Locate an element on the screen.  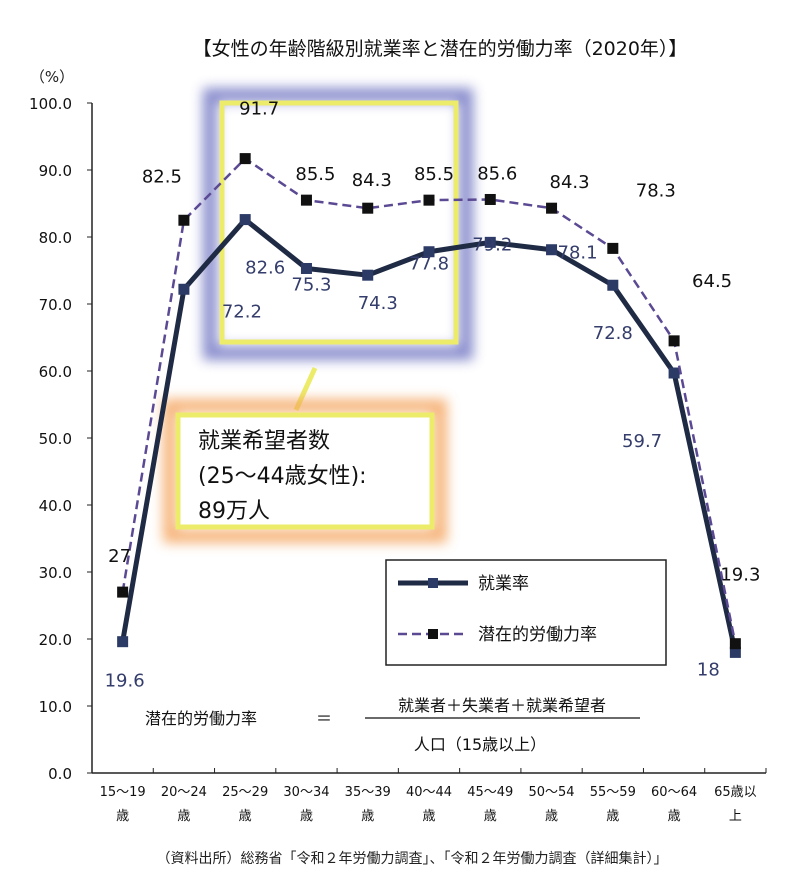
x-tick-label: 40～44 is located at coordinates (429, 792).